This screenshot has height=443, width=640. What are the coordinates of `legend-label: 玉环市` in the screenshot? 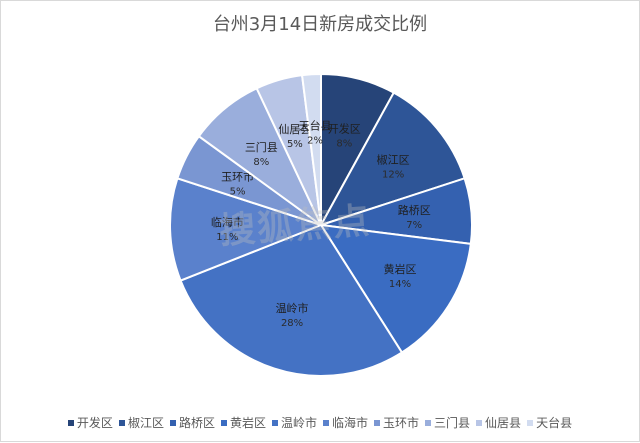 It's located at (401, 423).